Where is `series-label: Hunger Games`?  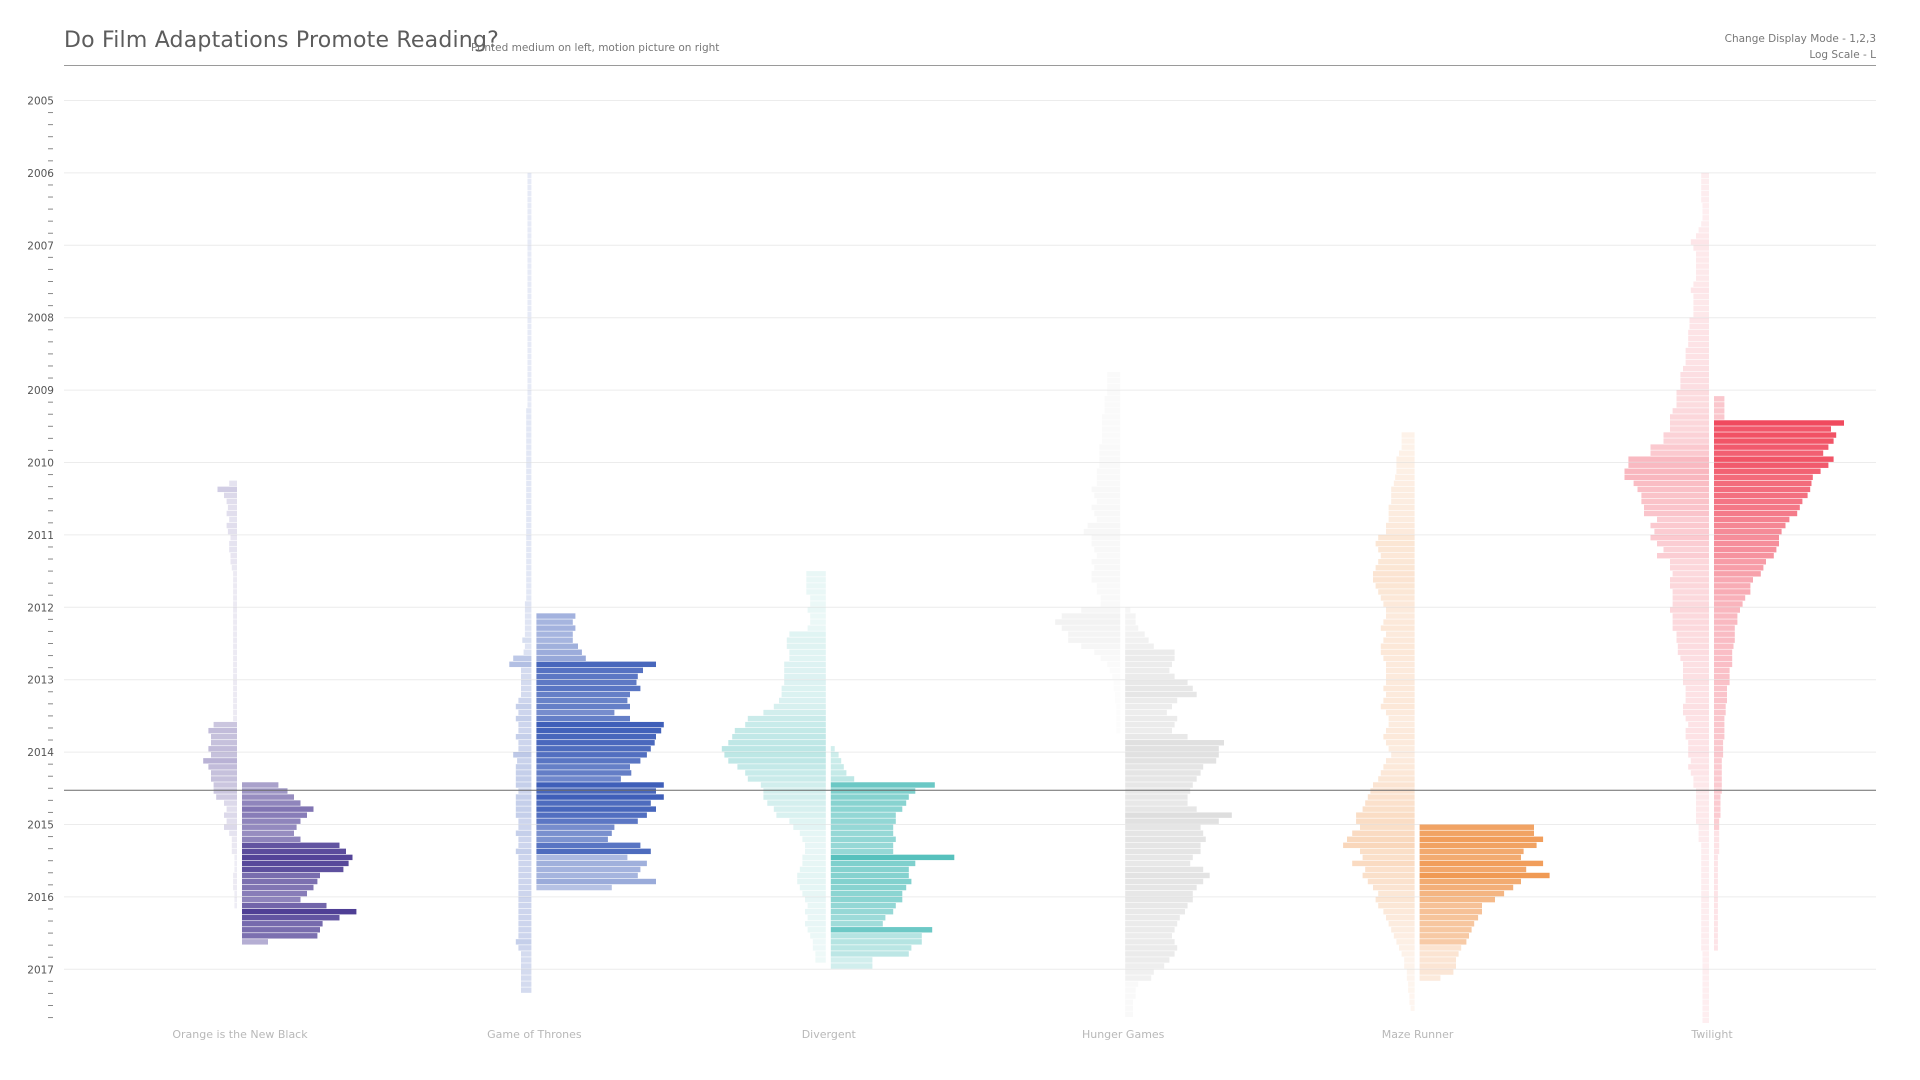 series-label: Hunger Games is located at coordinates (1123, 1034).